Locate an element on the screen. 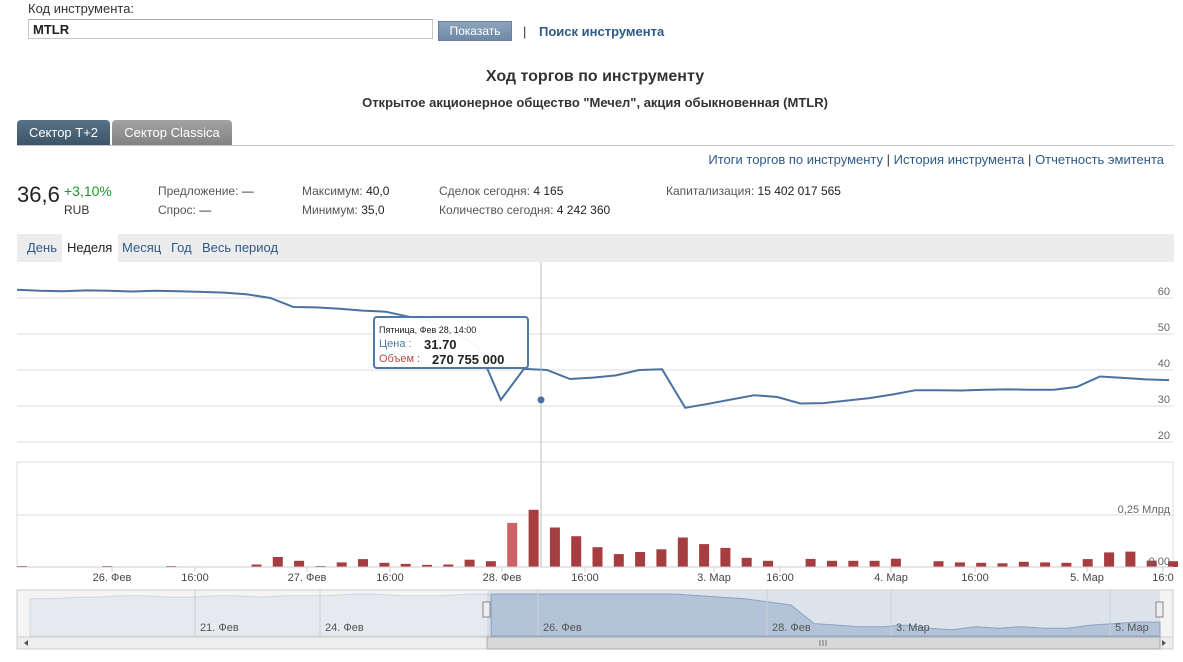 The width and height of the screenshot is (1183, 662). x-tick-label: 3. Мар is located at coordinates (714, 578).